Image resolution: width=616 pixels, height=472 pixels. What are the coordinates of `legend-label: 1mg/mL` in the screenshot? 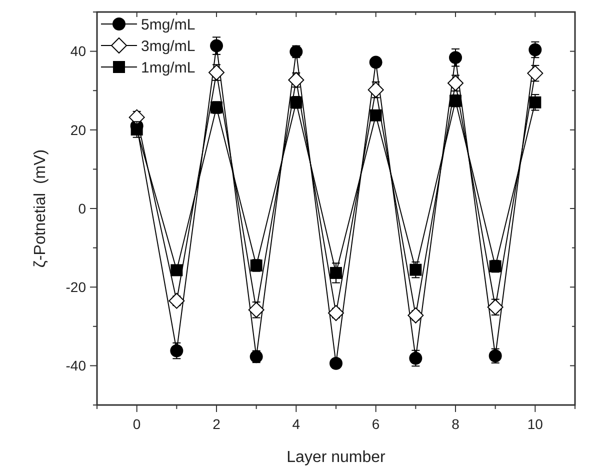 It's located at (168, 67).